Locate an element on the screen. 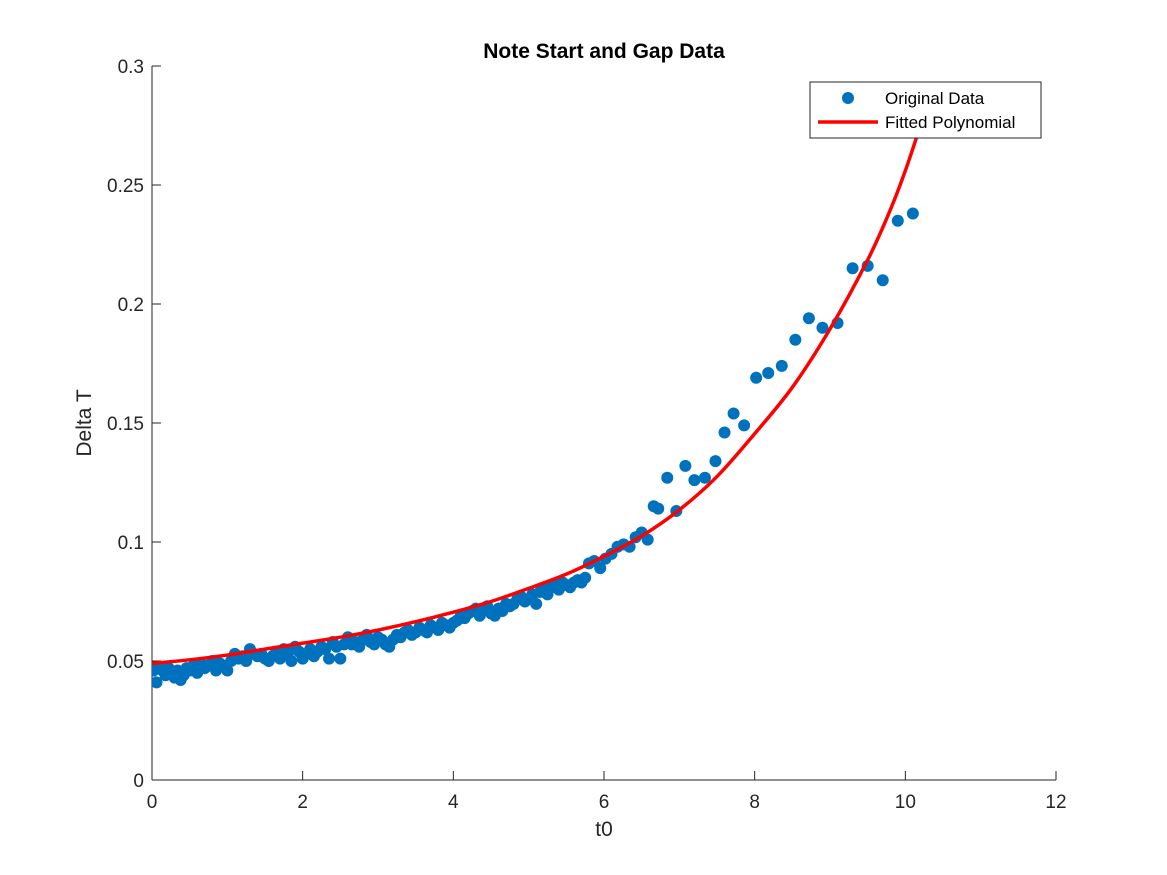  legend: Original Data Fitted Polynomial is located at coordinates (925, 110).